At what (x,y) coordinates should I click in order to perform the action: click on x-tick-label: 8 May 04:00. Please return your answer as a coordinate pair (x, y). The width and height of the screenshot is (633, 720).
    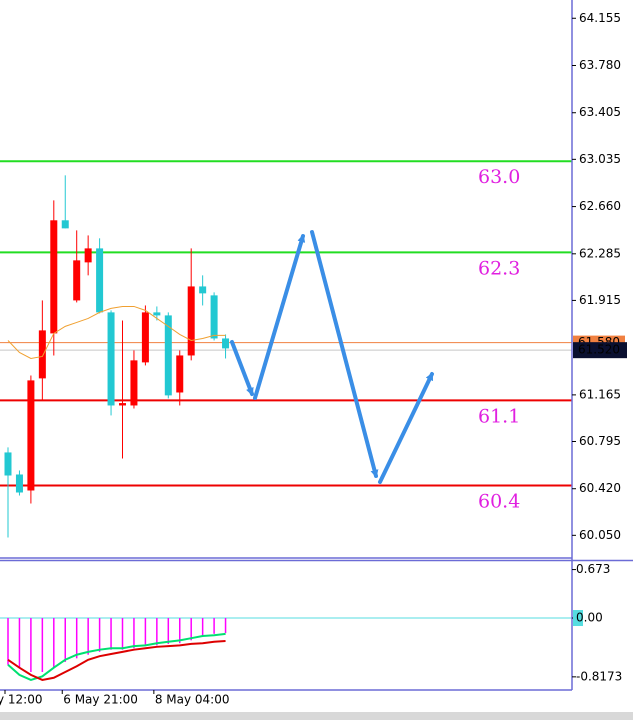
    Looking at the image, I should click on (192, 700).